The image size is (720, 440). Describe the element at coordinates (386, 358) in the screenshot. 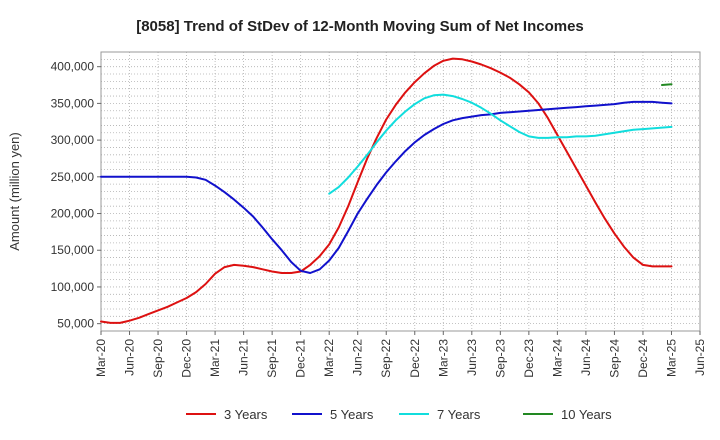

I see `x-tick-label: Sep-22` at that location.